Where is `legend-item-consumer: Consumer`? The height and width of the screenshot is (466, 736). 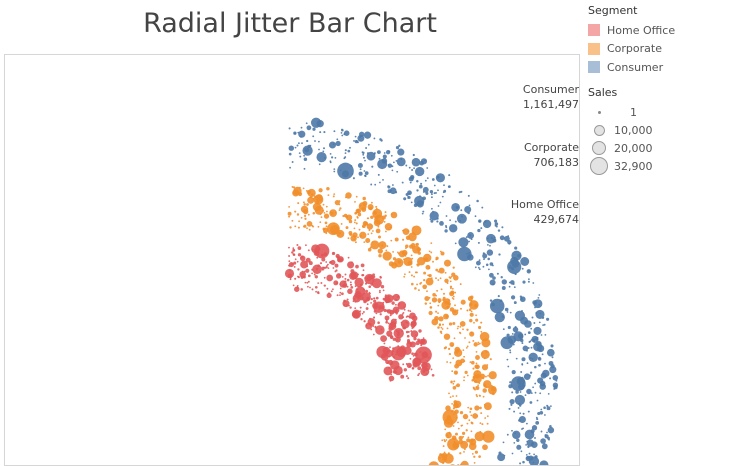 legend-item-consumer: Consumer is located at coordinates (631, 67).